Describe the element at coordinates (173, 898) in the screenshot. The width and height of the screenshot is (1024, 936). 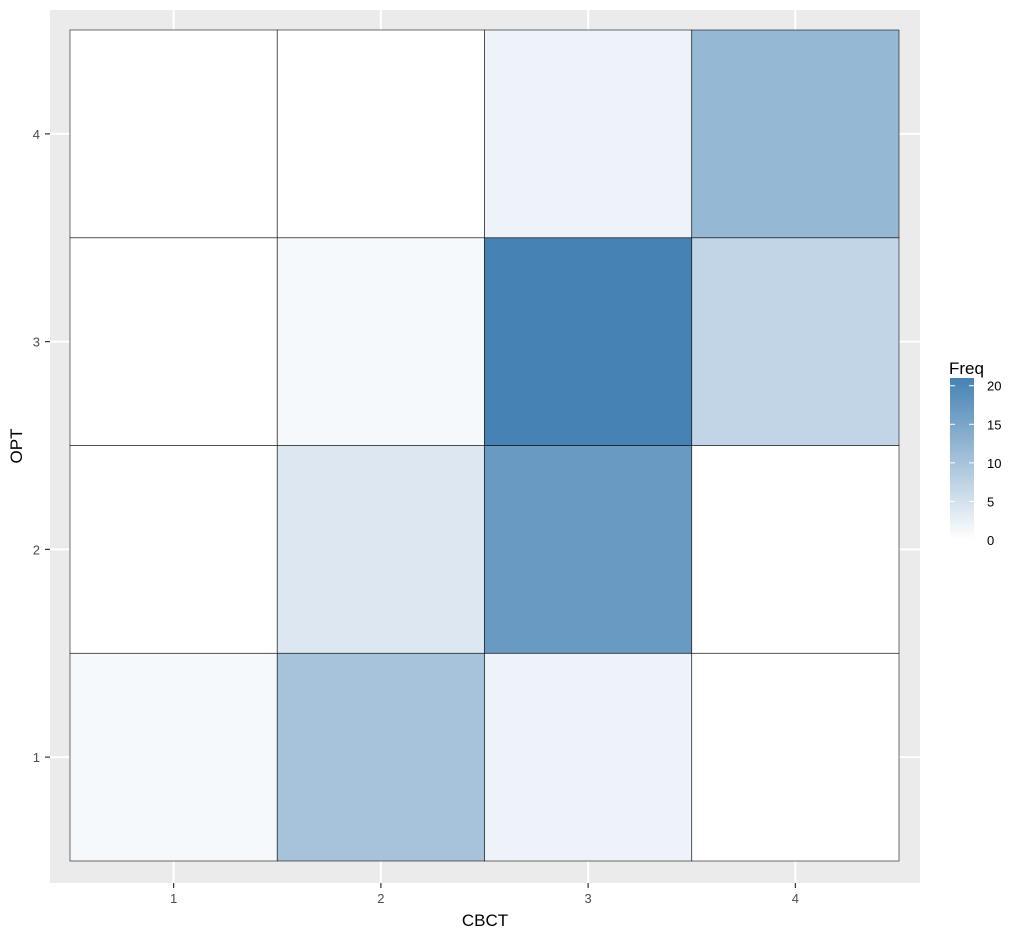
I see `x-tick-label: 1` at that location.